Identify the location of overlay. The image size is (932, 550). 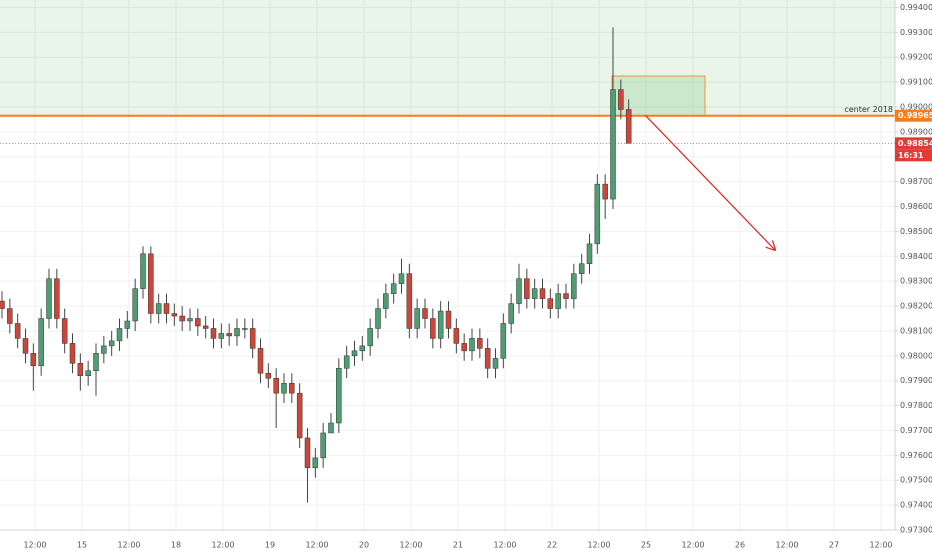
(709, 182).